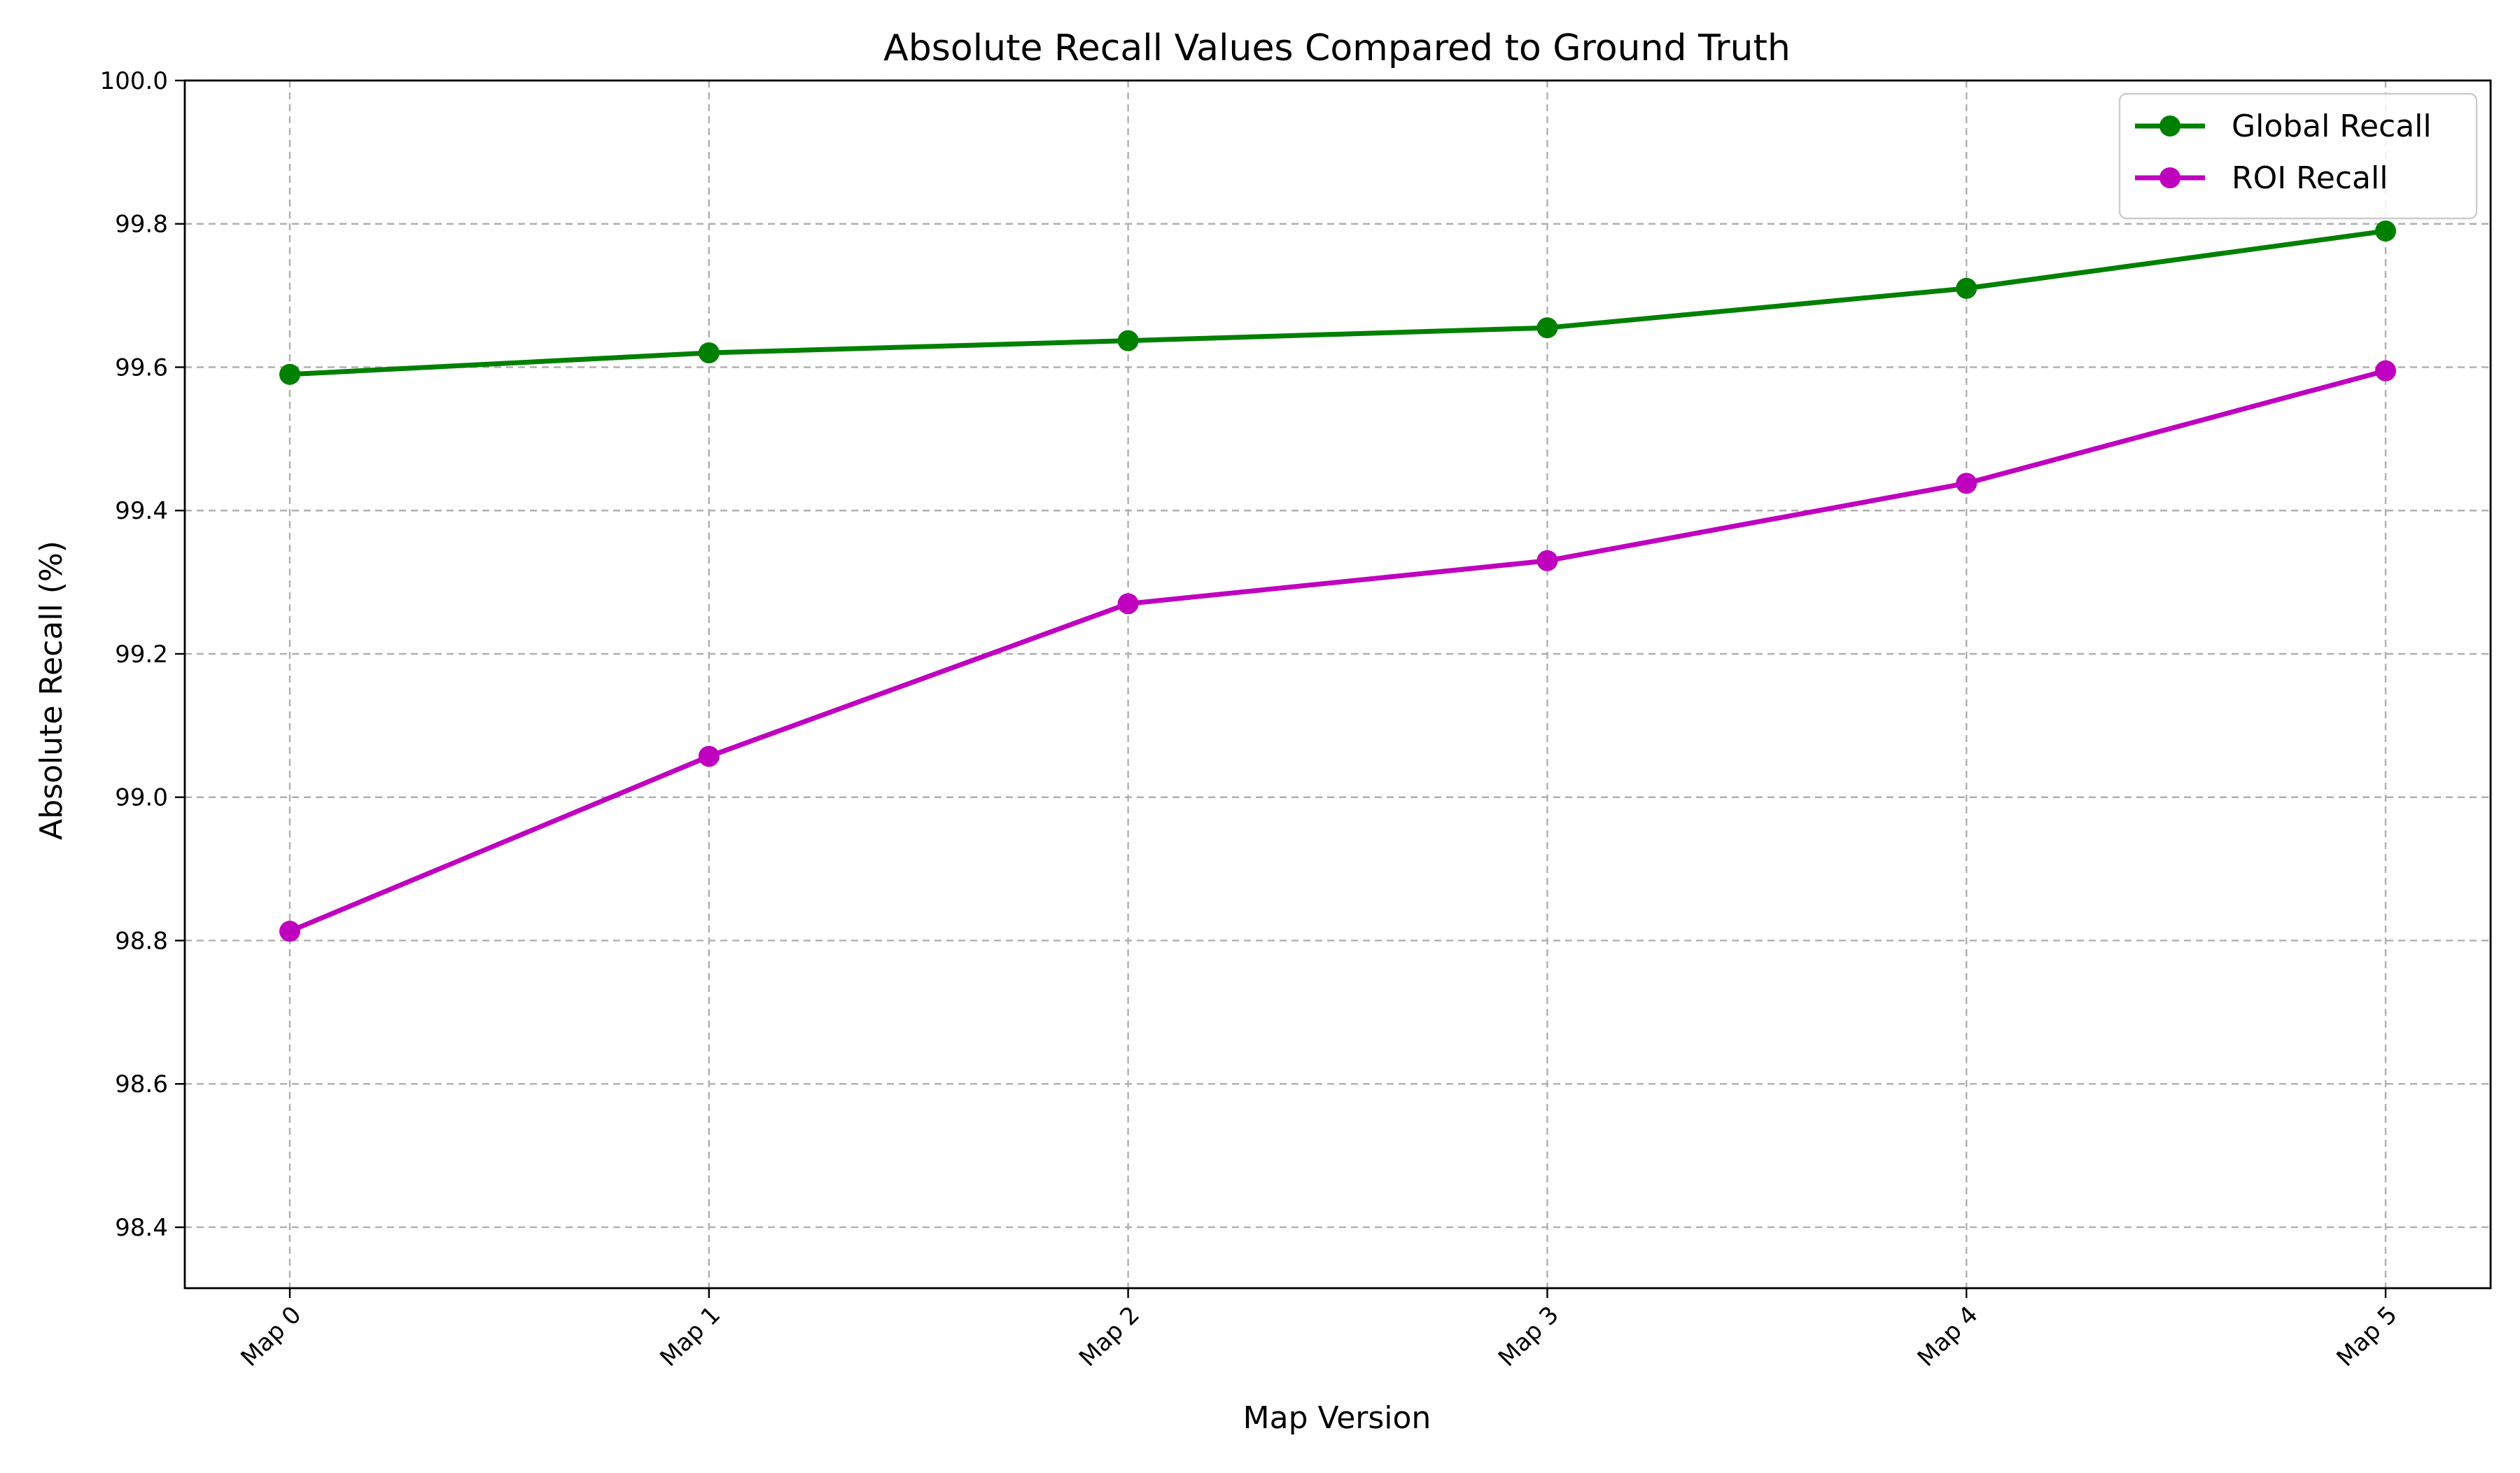 Image resolution: width=2520 pixels, height=1473 pixels. Describe the element at coordinates (141, 798) in the screenshot. I see `y-tick-label: 99.0` at that location.